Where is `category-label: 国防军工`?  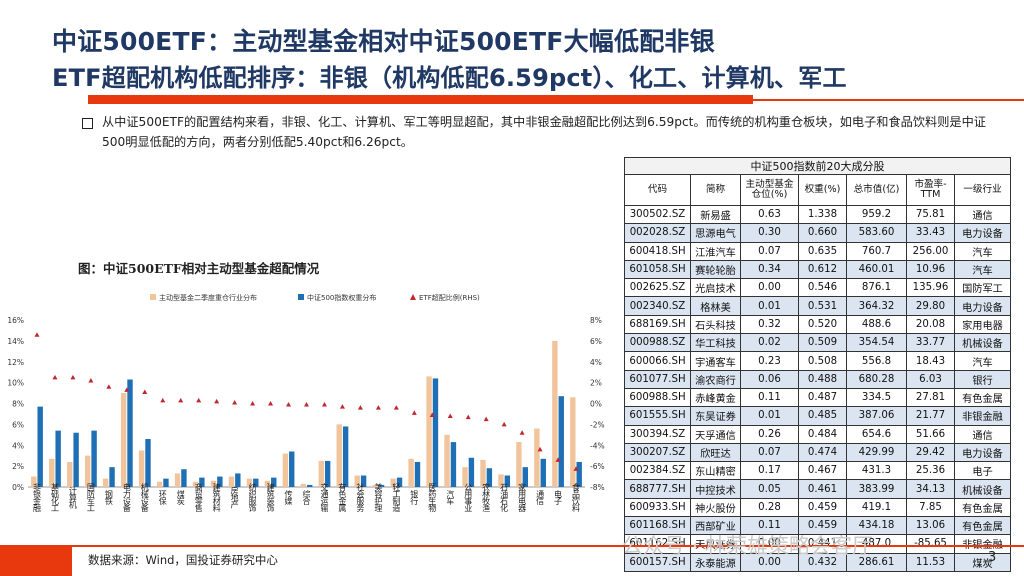 category-label: 国防军工 is located at coordinates (90, 497).